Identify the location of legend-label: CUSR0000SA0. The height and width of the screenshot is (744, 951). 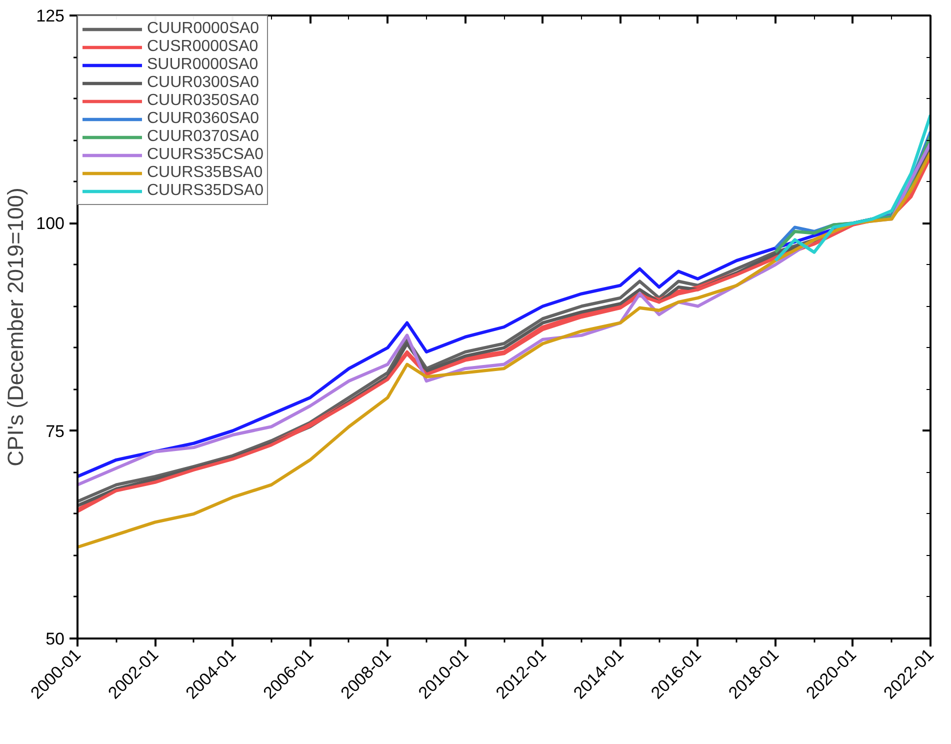
(202, 47).